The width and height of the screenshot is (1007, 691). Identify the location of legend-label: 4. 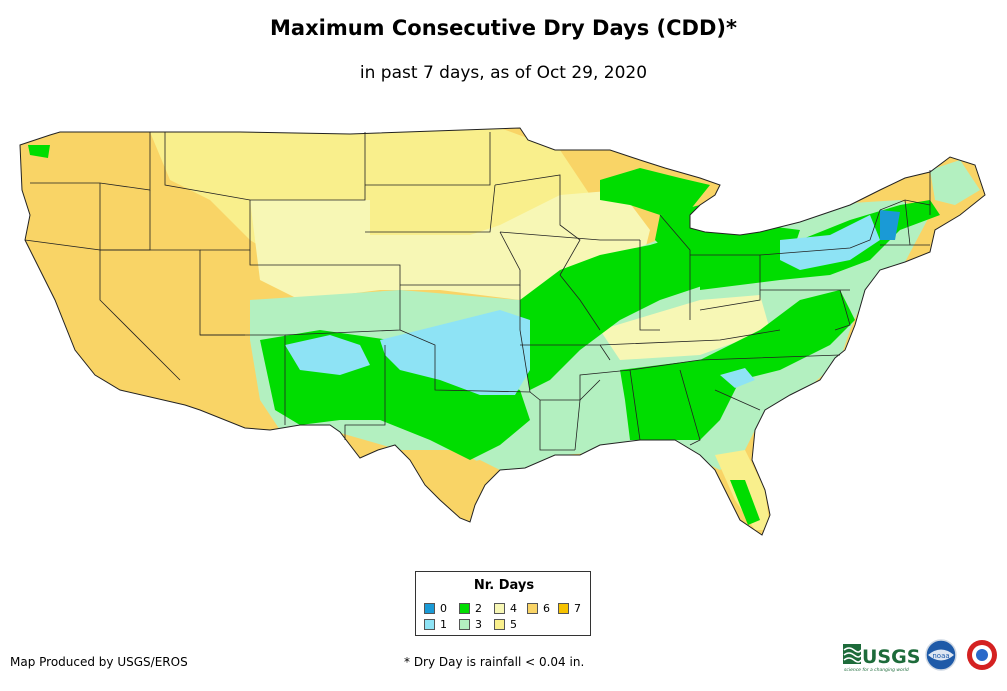
(513, 608).